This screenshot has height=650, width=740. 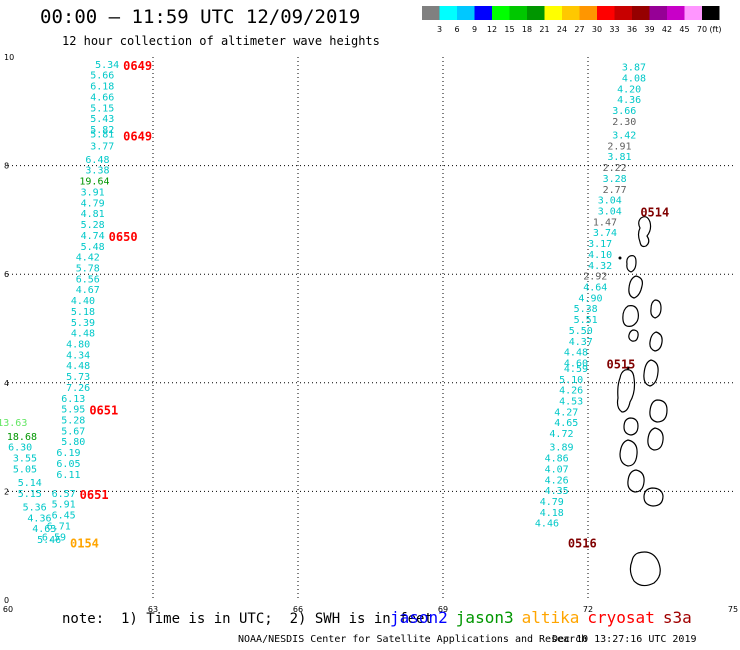 What do you see at coordinates (22, 437) in the screenshot?
I see `wave-height-label: 18.68` at bounding box center [22, 437].